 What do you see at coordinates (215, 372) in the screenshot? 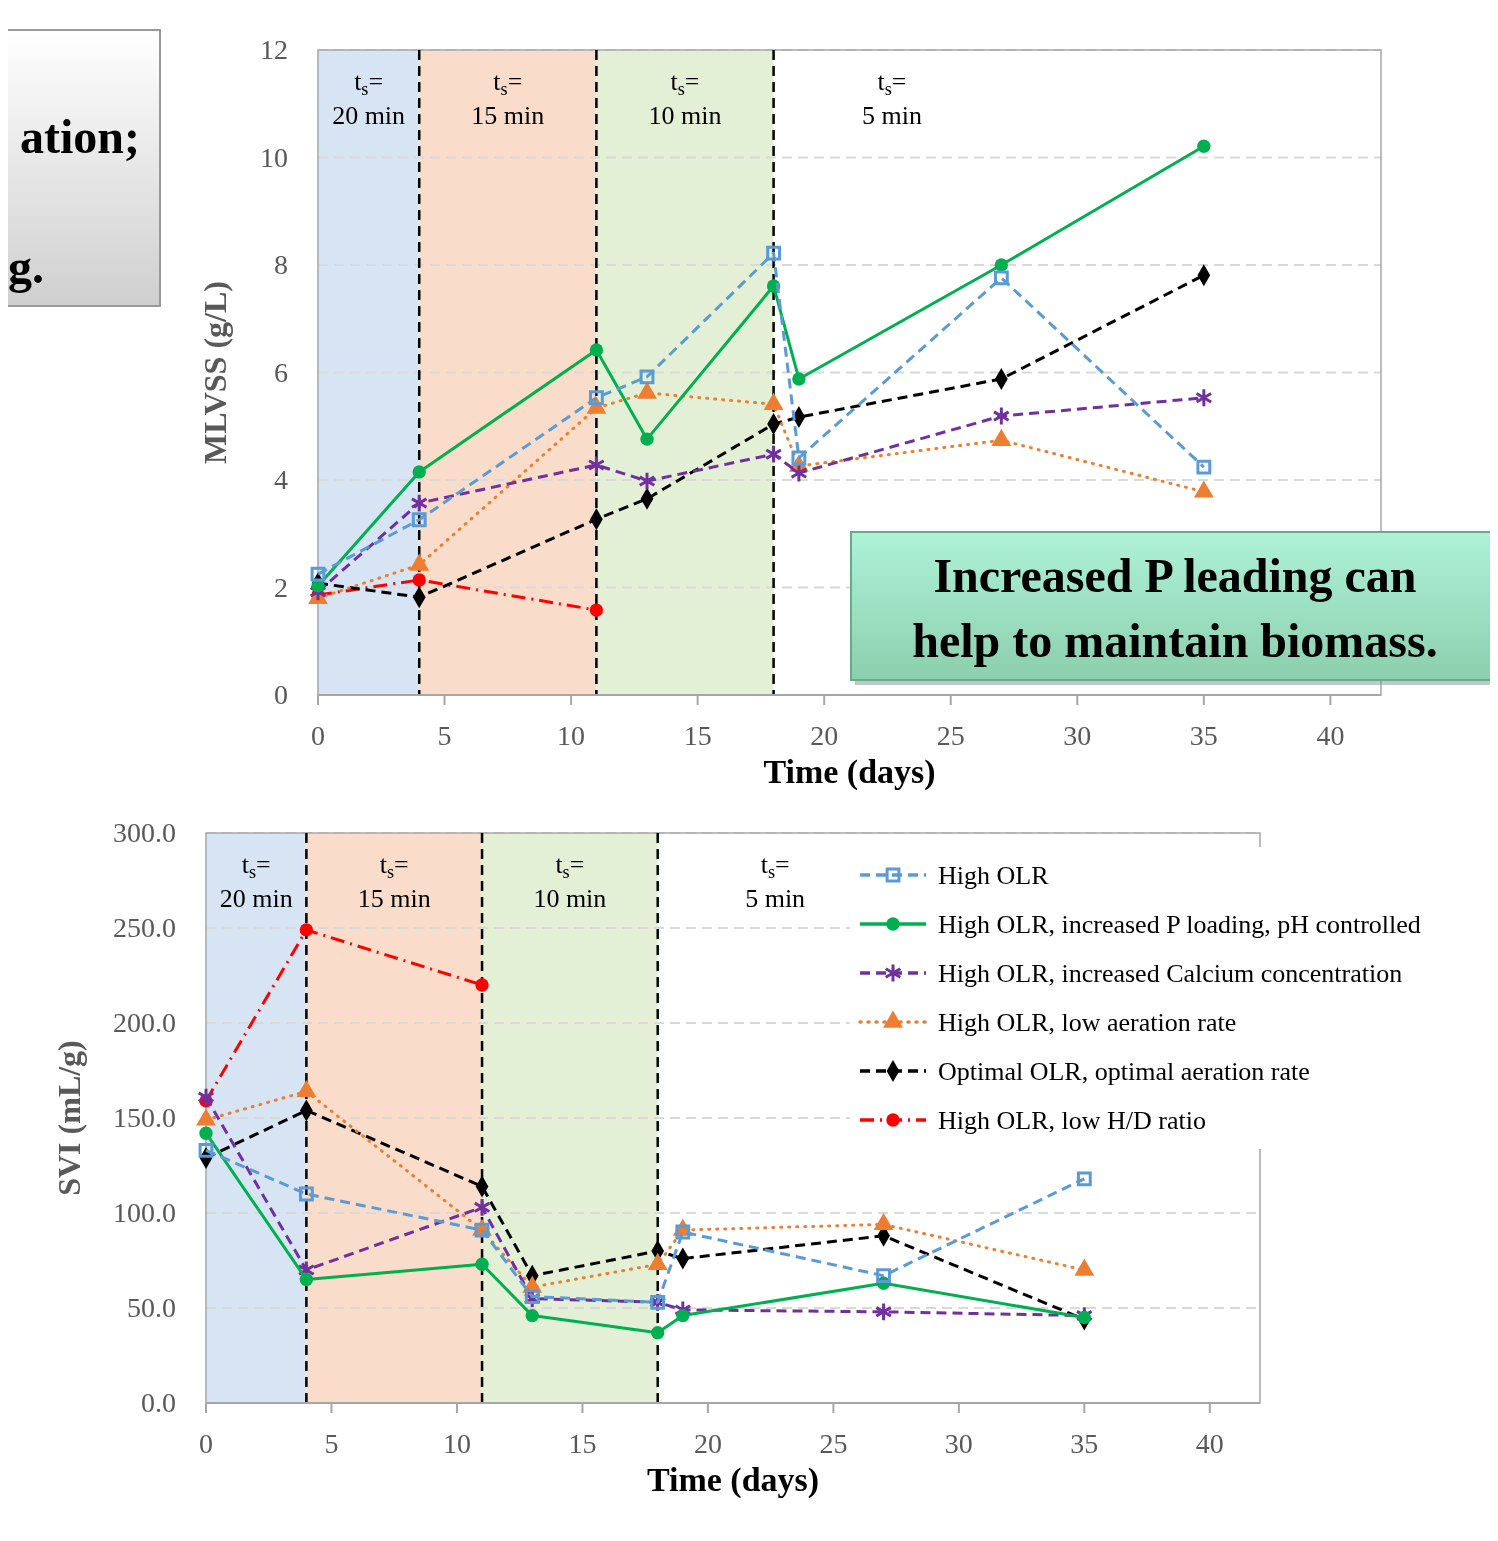
I see `y-axis-title: MLVSS (g/L)` at bounding box center [215, 372].